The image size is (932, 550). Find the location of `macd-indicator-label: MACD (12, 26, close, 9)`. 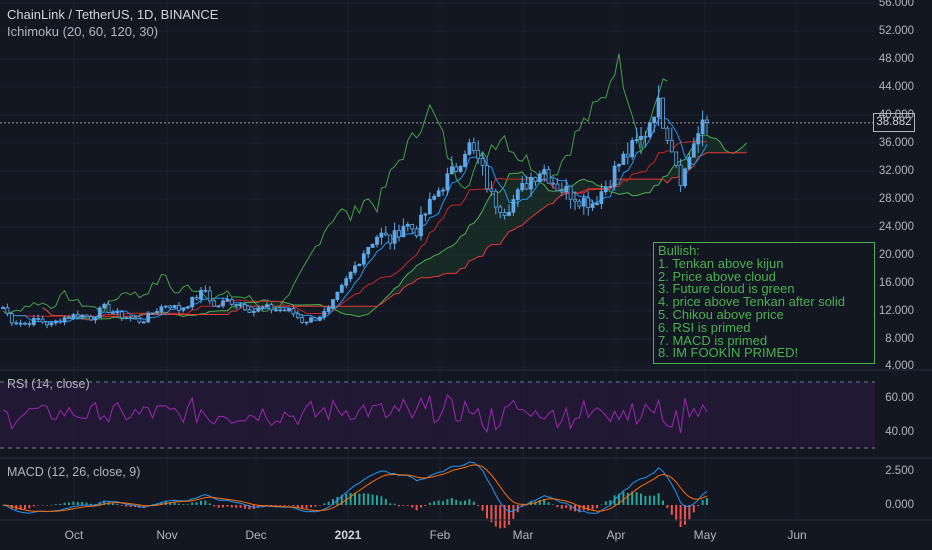

macd-indicator-label: MACD (12, 26, close, 9) is located at coordinates (74, 472).